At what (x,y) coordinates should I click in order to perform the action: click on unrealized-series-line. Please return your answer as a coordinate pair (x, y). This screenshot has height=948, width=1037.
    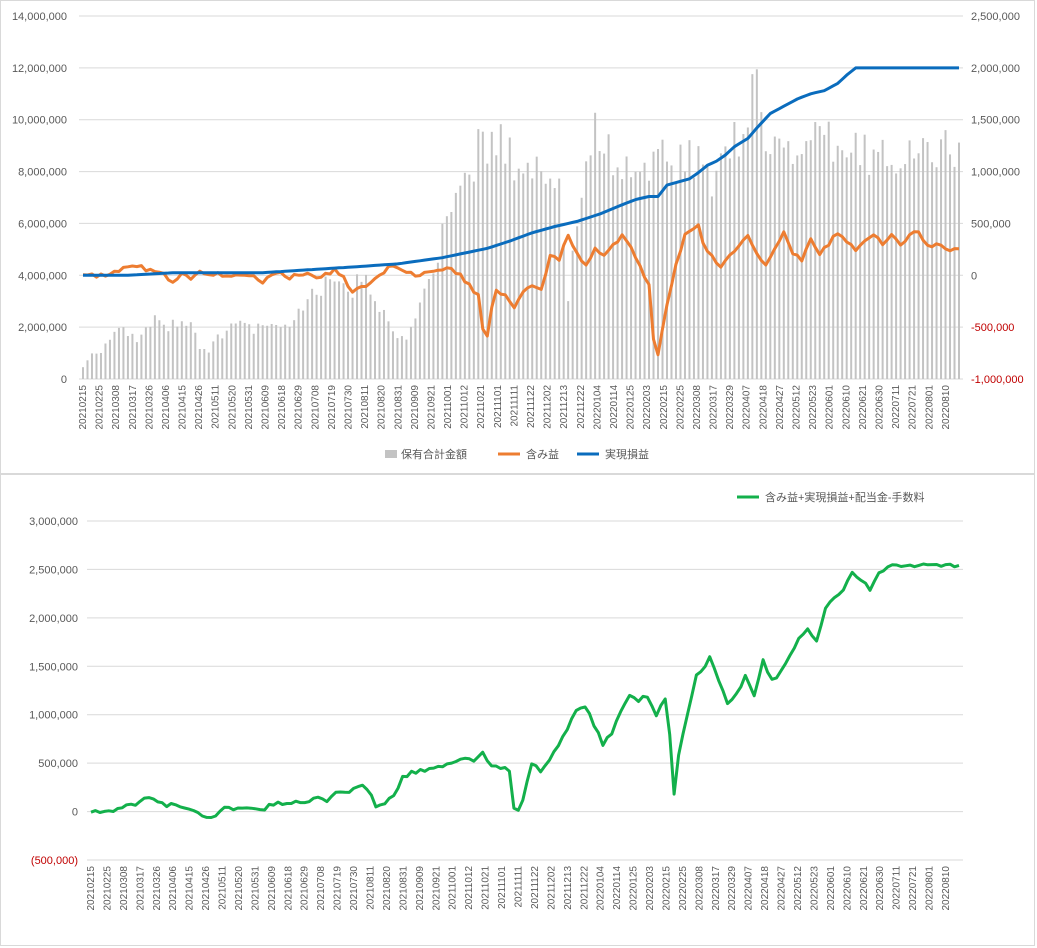
    Looking at the image, I should click on (521, 290).